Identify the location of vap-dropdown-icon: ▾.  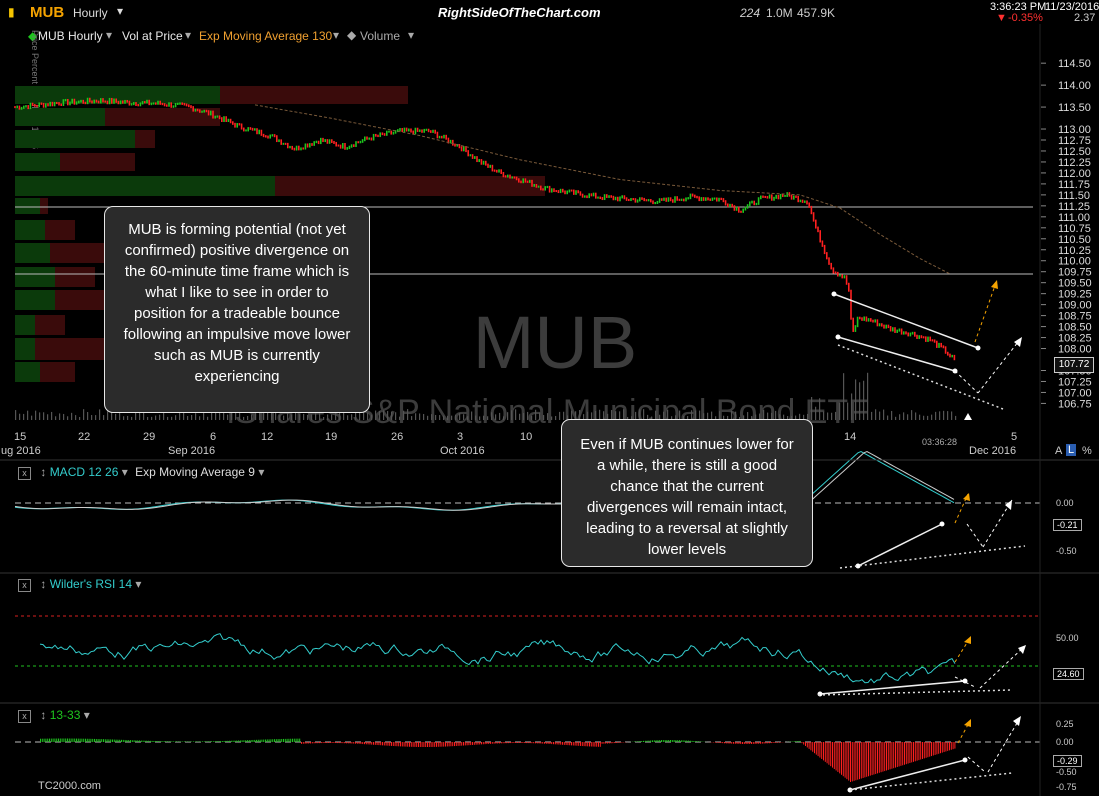
(188, 35).